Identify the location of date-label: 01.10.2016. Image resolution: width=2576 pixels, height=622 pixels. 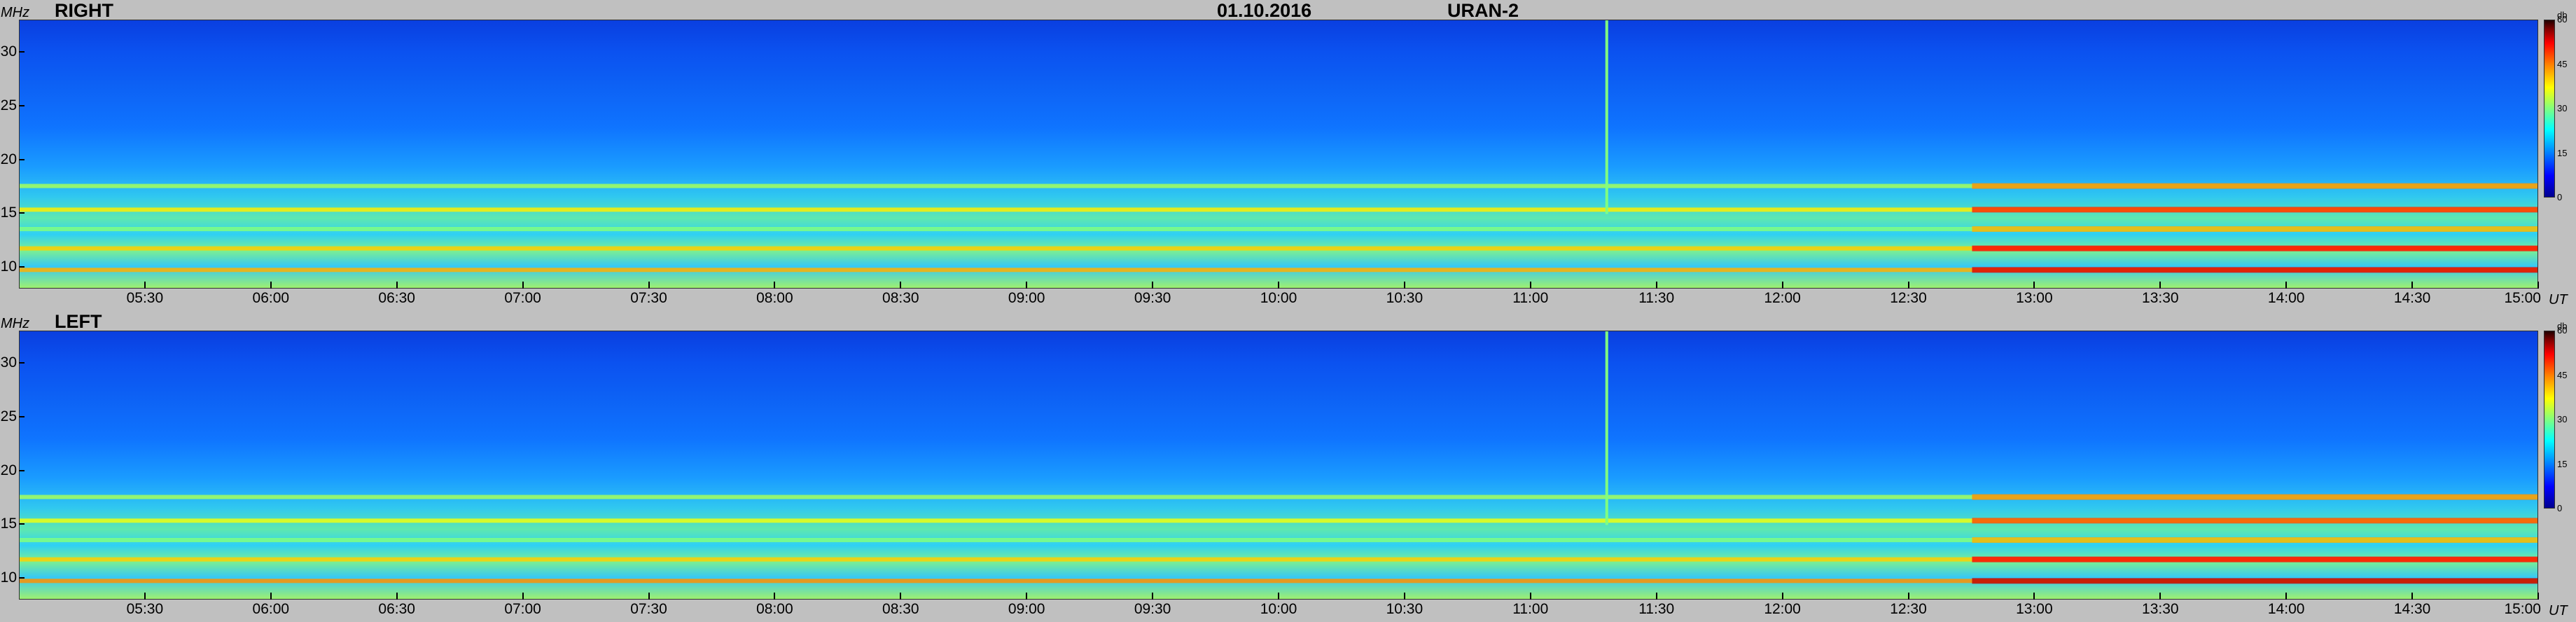
(1264, 10).